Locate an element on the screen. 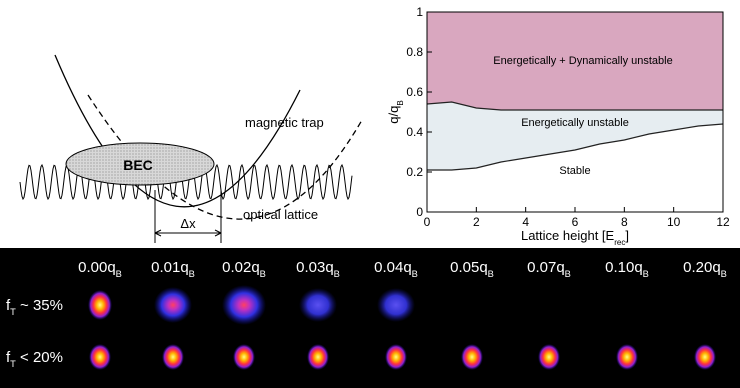 The image size is (740, 388). column-label: 0.04qB is located at coordinates (396, 269).